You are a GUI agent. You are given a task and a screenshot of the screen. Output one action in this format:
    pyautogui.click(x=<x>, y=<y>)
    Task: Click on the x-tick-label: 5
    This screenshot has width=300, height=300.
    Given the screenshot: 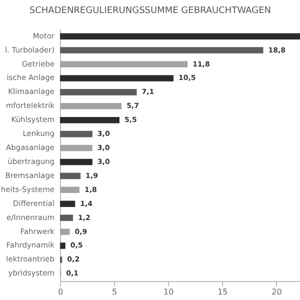 What is the action you would take?
    pyautogui.click(x=115, y=292)
    